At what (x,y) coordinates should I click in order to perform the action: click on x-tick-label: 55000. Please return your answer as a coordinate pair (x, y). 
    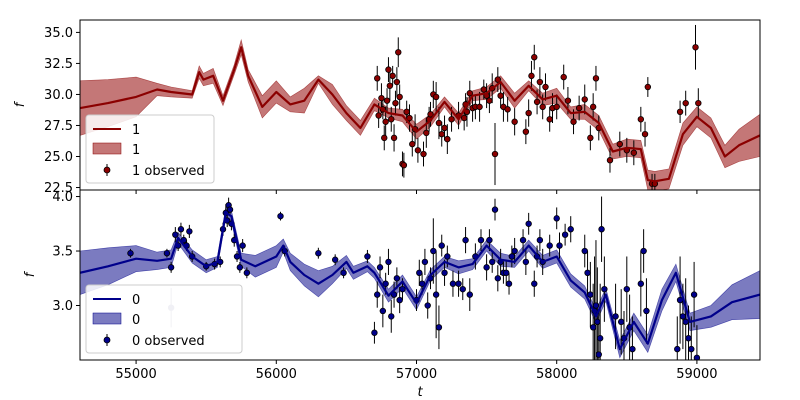
    Looking at the image, I should click on (135, 374).